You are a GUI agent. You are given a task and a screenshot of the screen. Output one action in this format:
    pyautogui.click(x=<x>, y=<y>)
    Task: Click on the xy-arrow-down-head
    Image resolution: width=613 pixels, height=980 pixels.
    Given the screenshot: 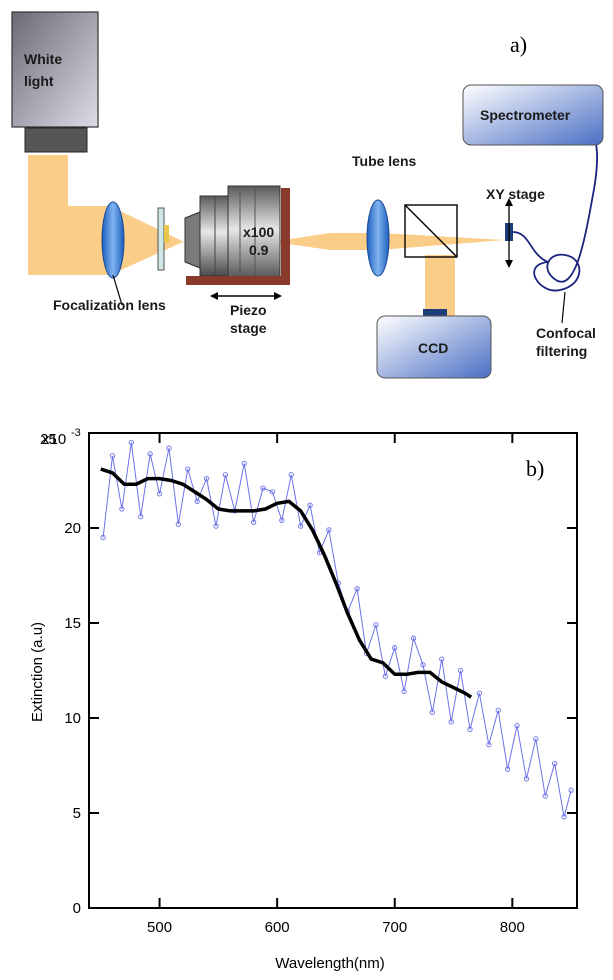 What is the action you would take?
    pyautogui.click(x=509, y=264)
    